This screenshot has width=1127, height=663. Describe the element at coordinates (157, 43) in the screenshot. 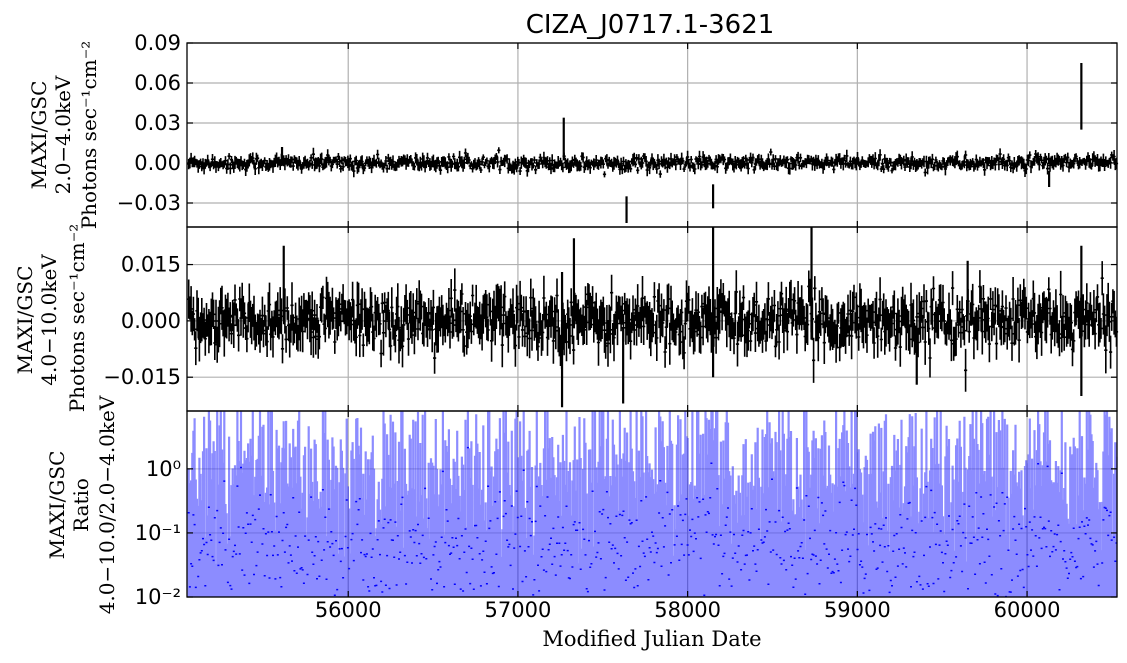

I see `y-tick-label: 0.09` at that location.